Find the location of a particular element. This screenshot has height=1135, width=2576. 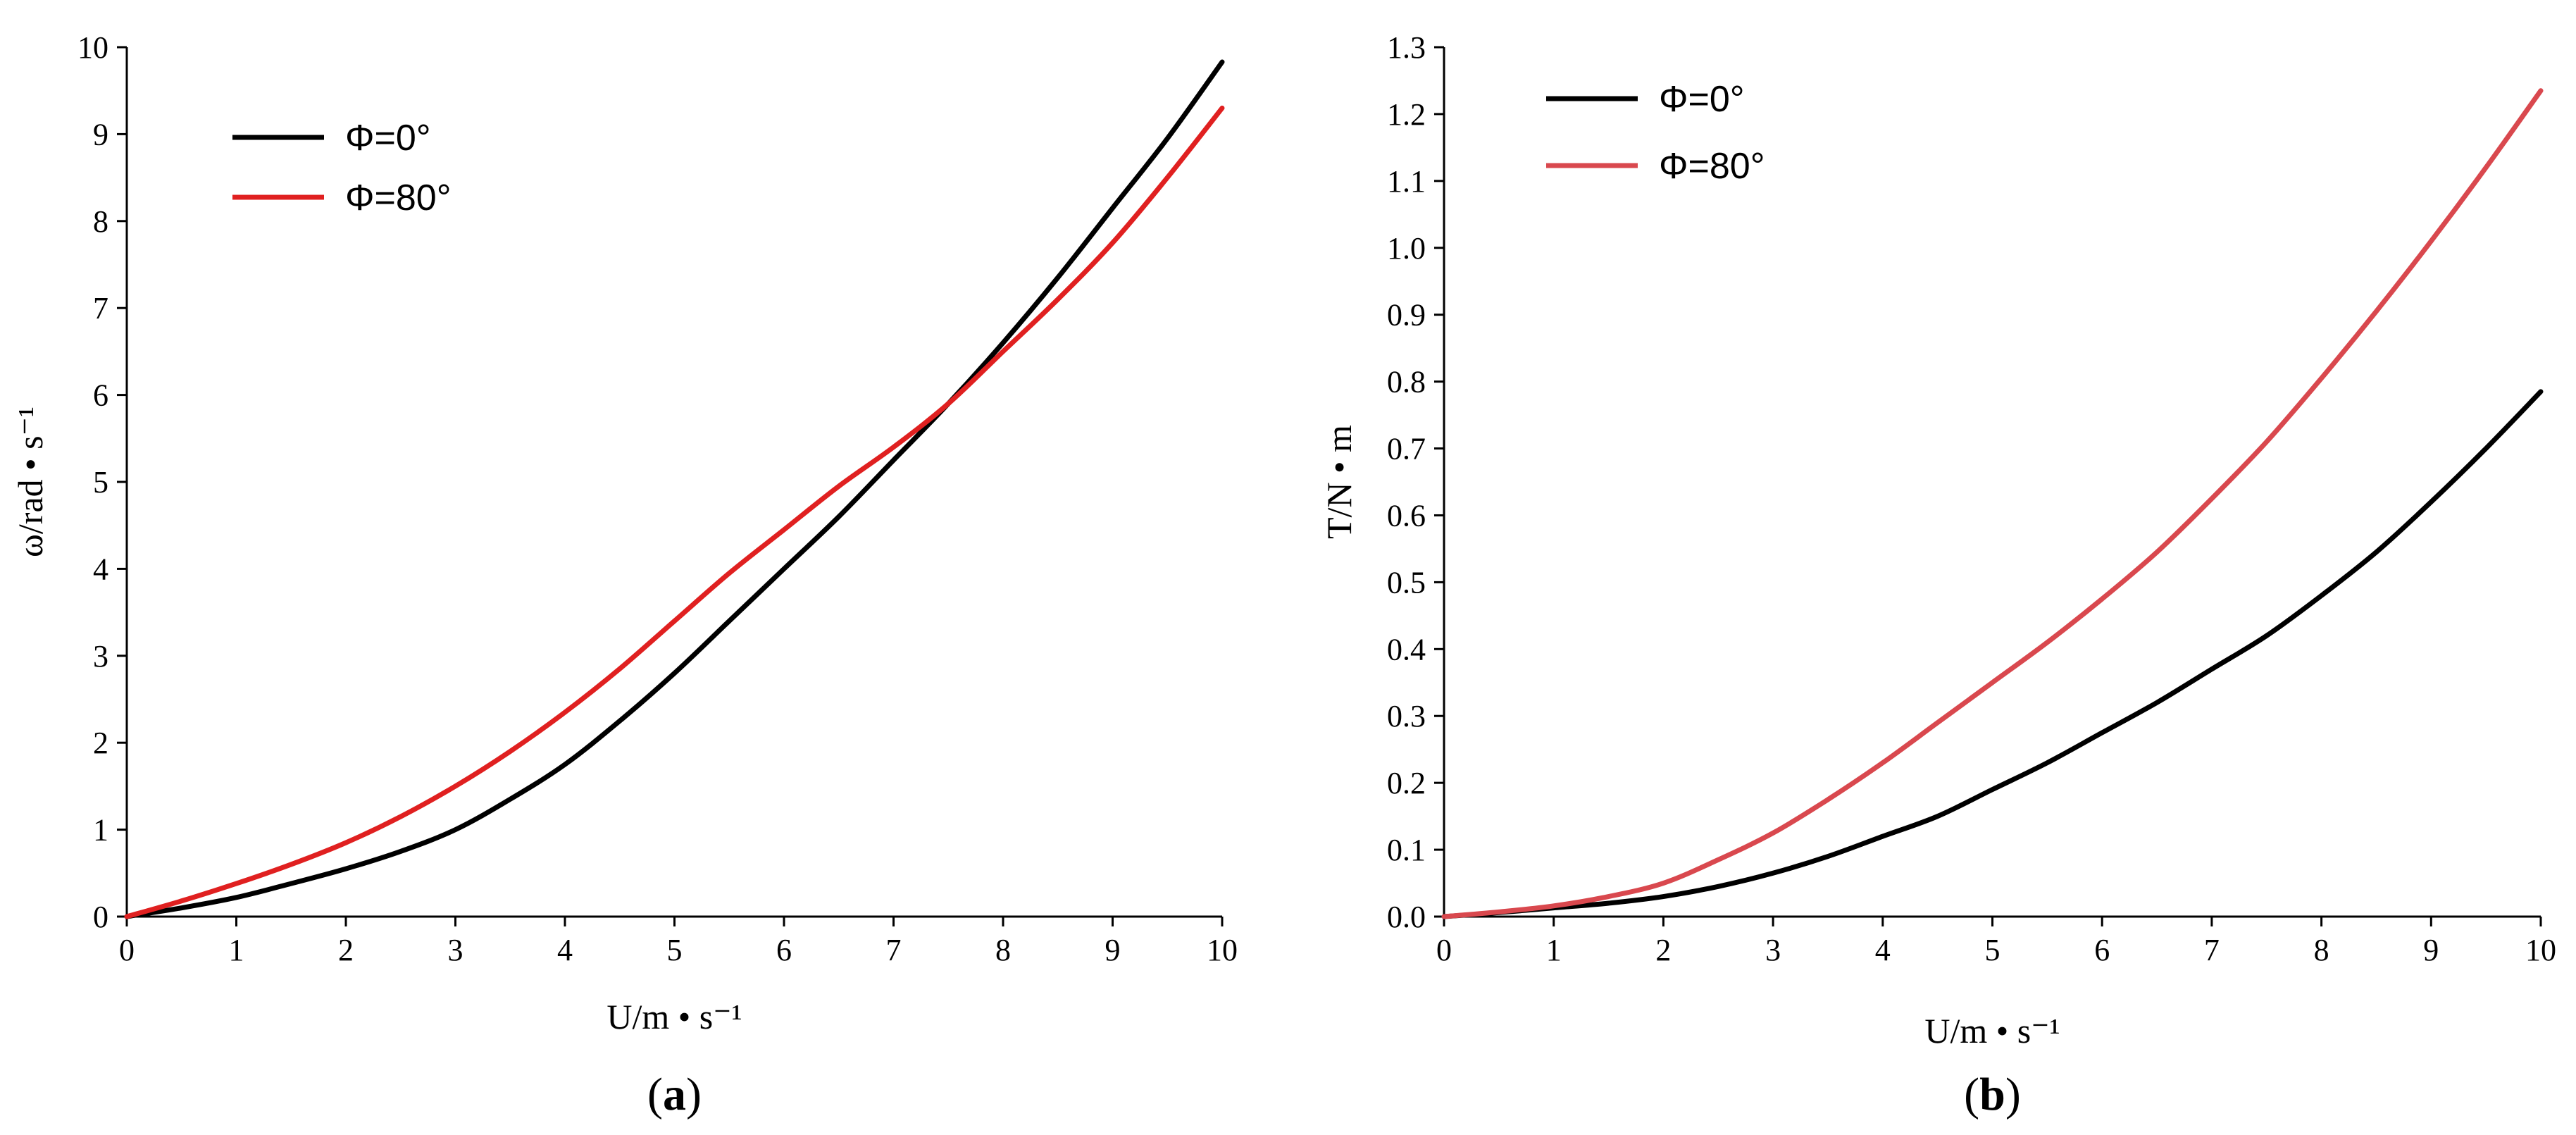

y-tick-label: 1.2 is located at coordinates (1406, 114).